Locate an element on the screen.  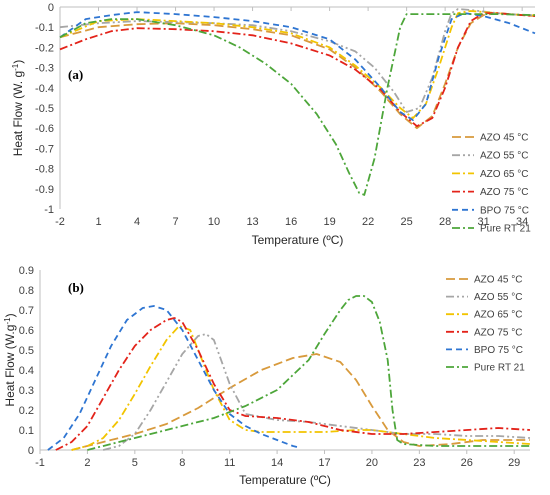
x-tick-label: 4 is located at coordinates (137, 222).